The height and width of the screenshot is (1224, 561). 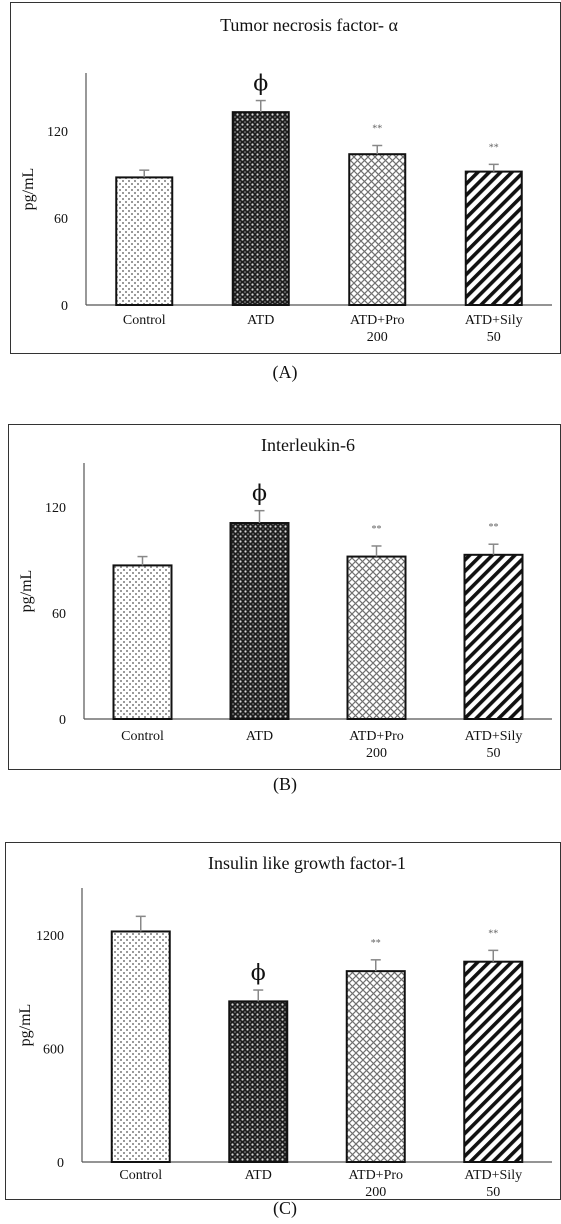 I want to click on chart-a-category-label: Control, so click(x=144, y=320).